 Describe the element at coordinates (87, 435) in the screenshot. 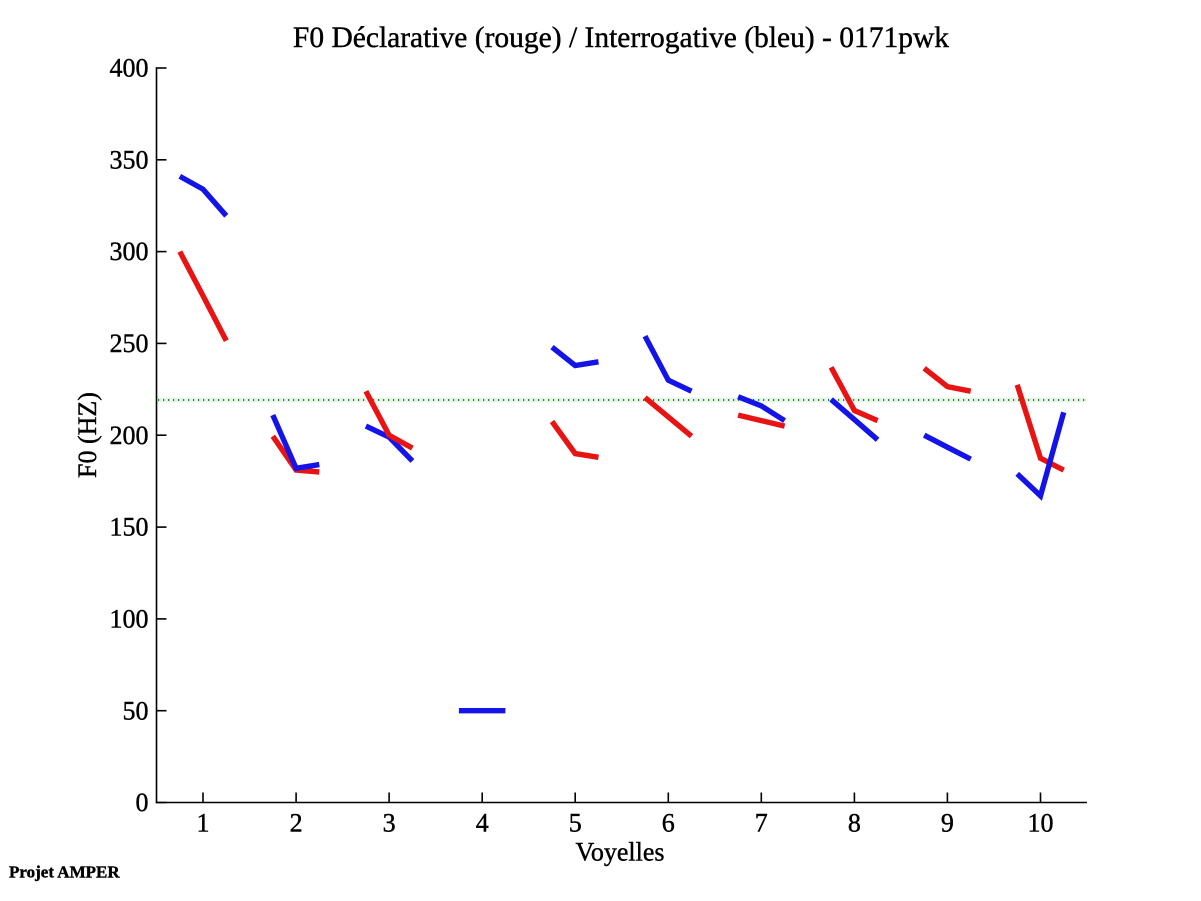

I see `svg-text: F0 (HZ)` at that location.